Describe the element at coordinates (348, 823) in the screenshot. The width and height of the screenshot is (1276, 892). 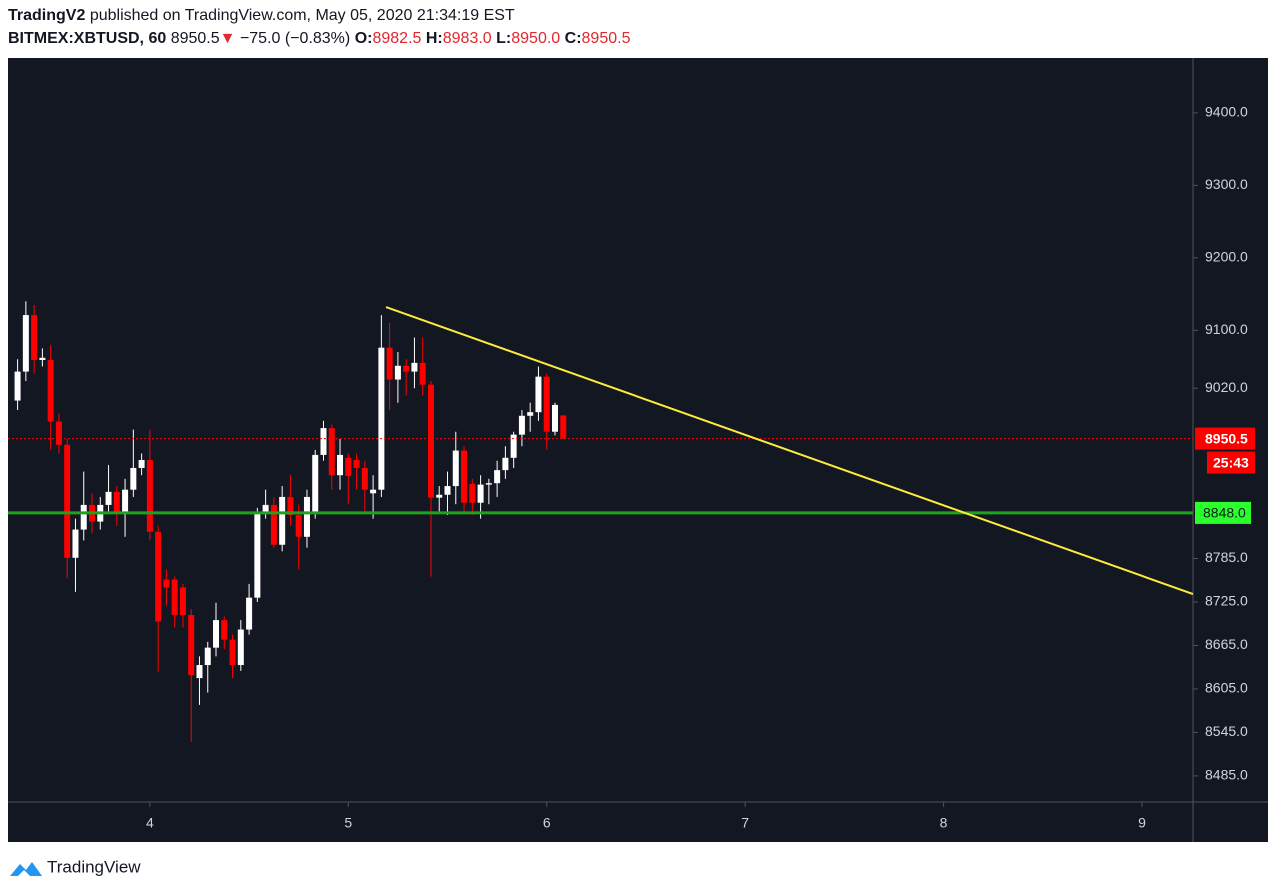
I see `x-tick-label: 5` at that location.